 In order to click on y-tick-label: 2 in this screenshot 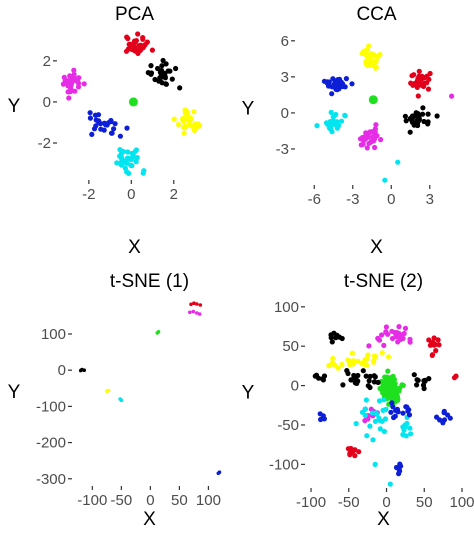, I will do `click(47, 61)`.